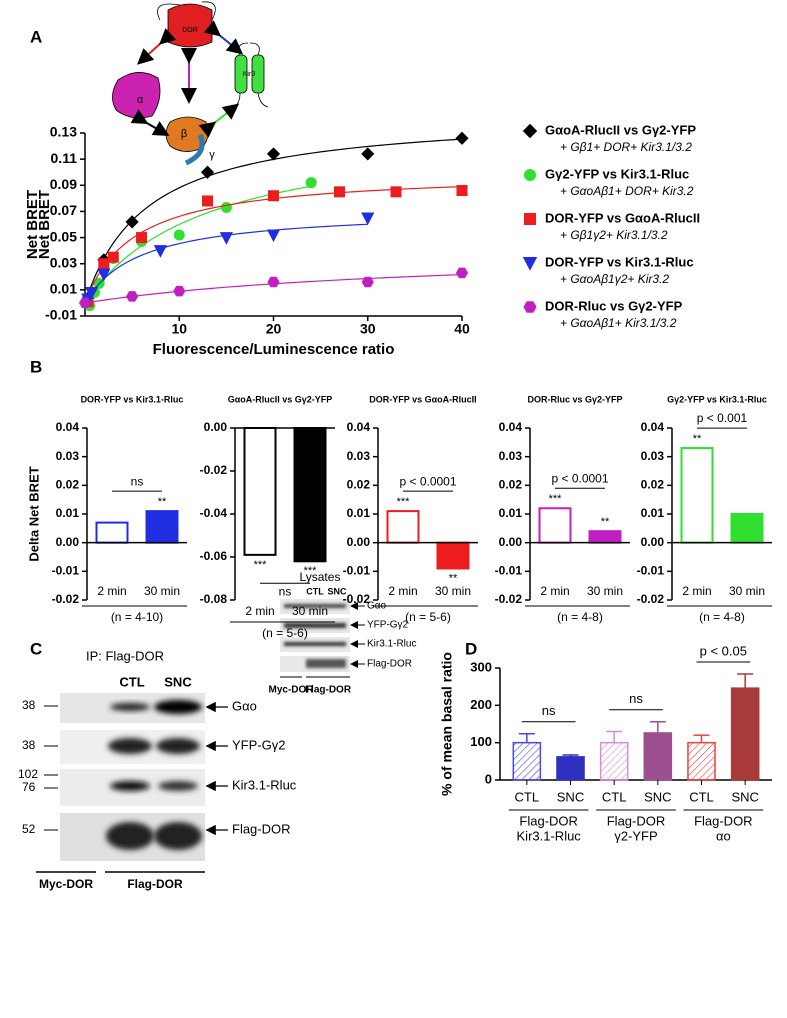 This screenshot has height=1018, width=787. Describe the element at coordinates (64, 158) in the screenshot. I see `y-tick-label: 0.11` at that location.